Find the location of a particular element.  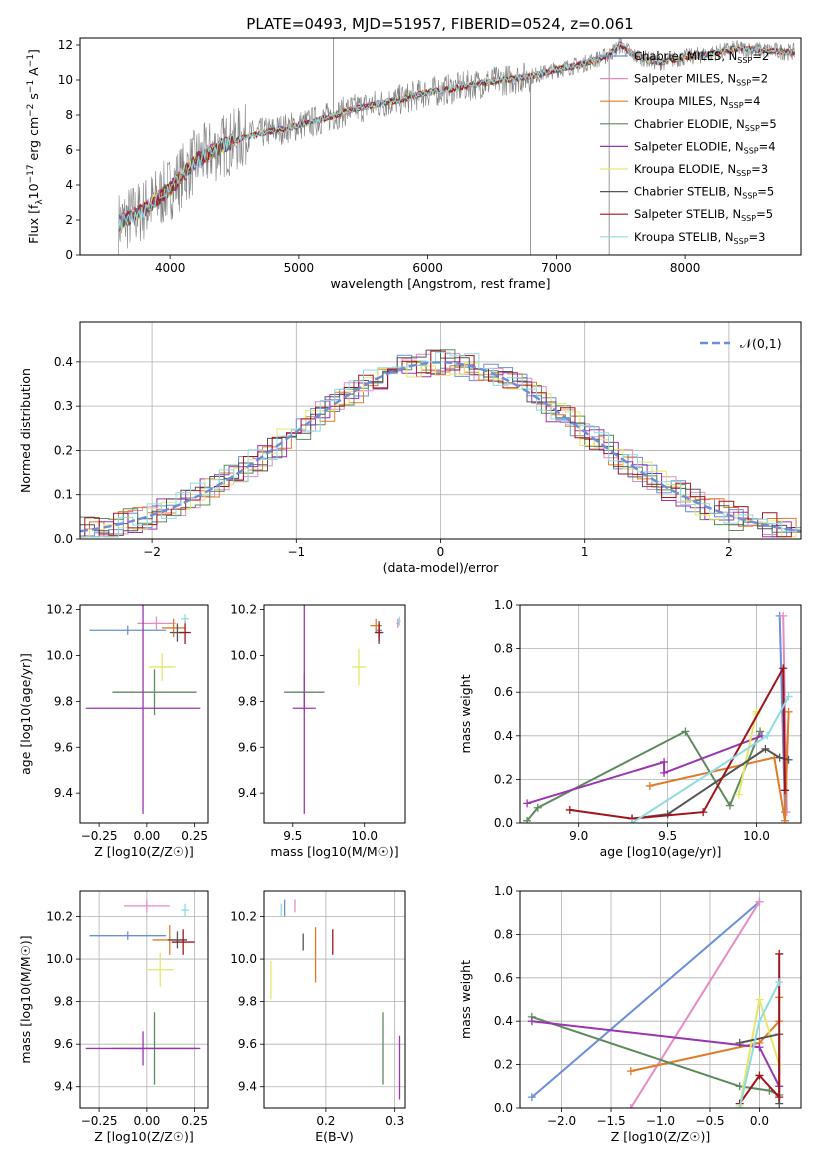

y-axis-label-part: λ is located at coordinates (40, 202).